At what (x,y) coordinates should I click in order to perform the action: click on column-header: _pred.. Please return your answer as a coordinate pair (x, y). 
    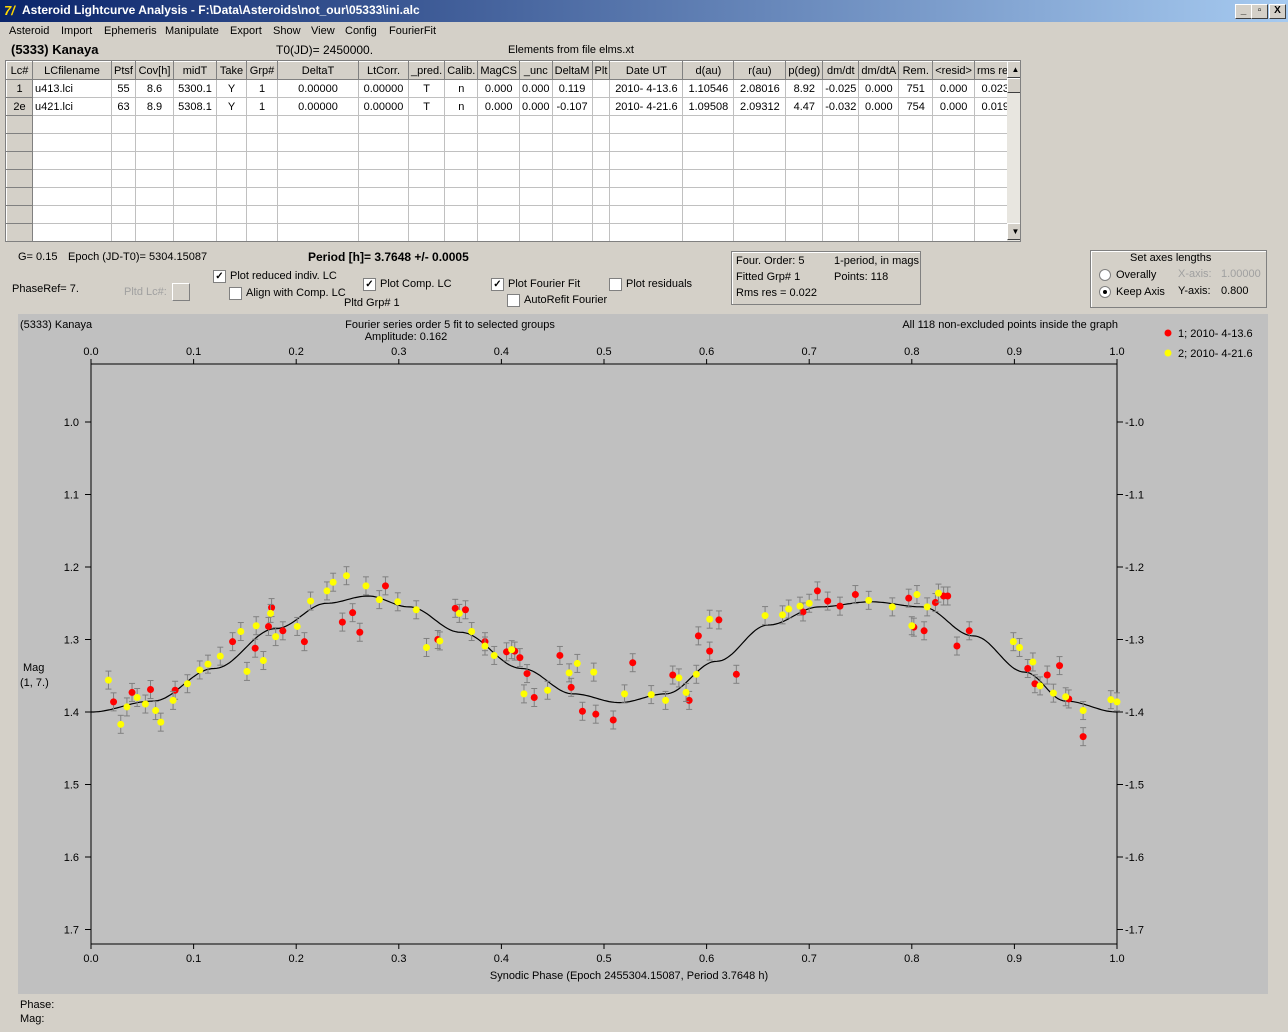
    Looking at the image, I should click on (426, 70).